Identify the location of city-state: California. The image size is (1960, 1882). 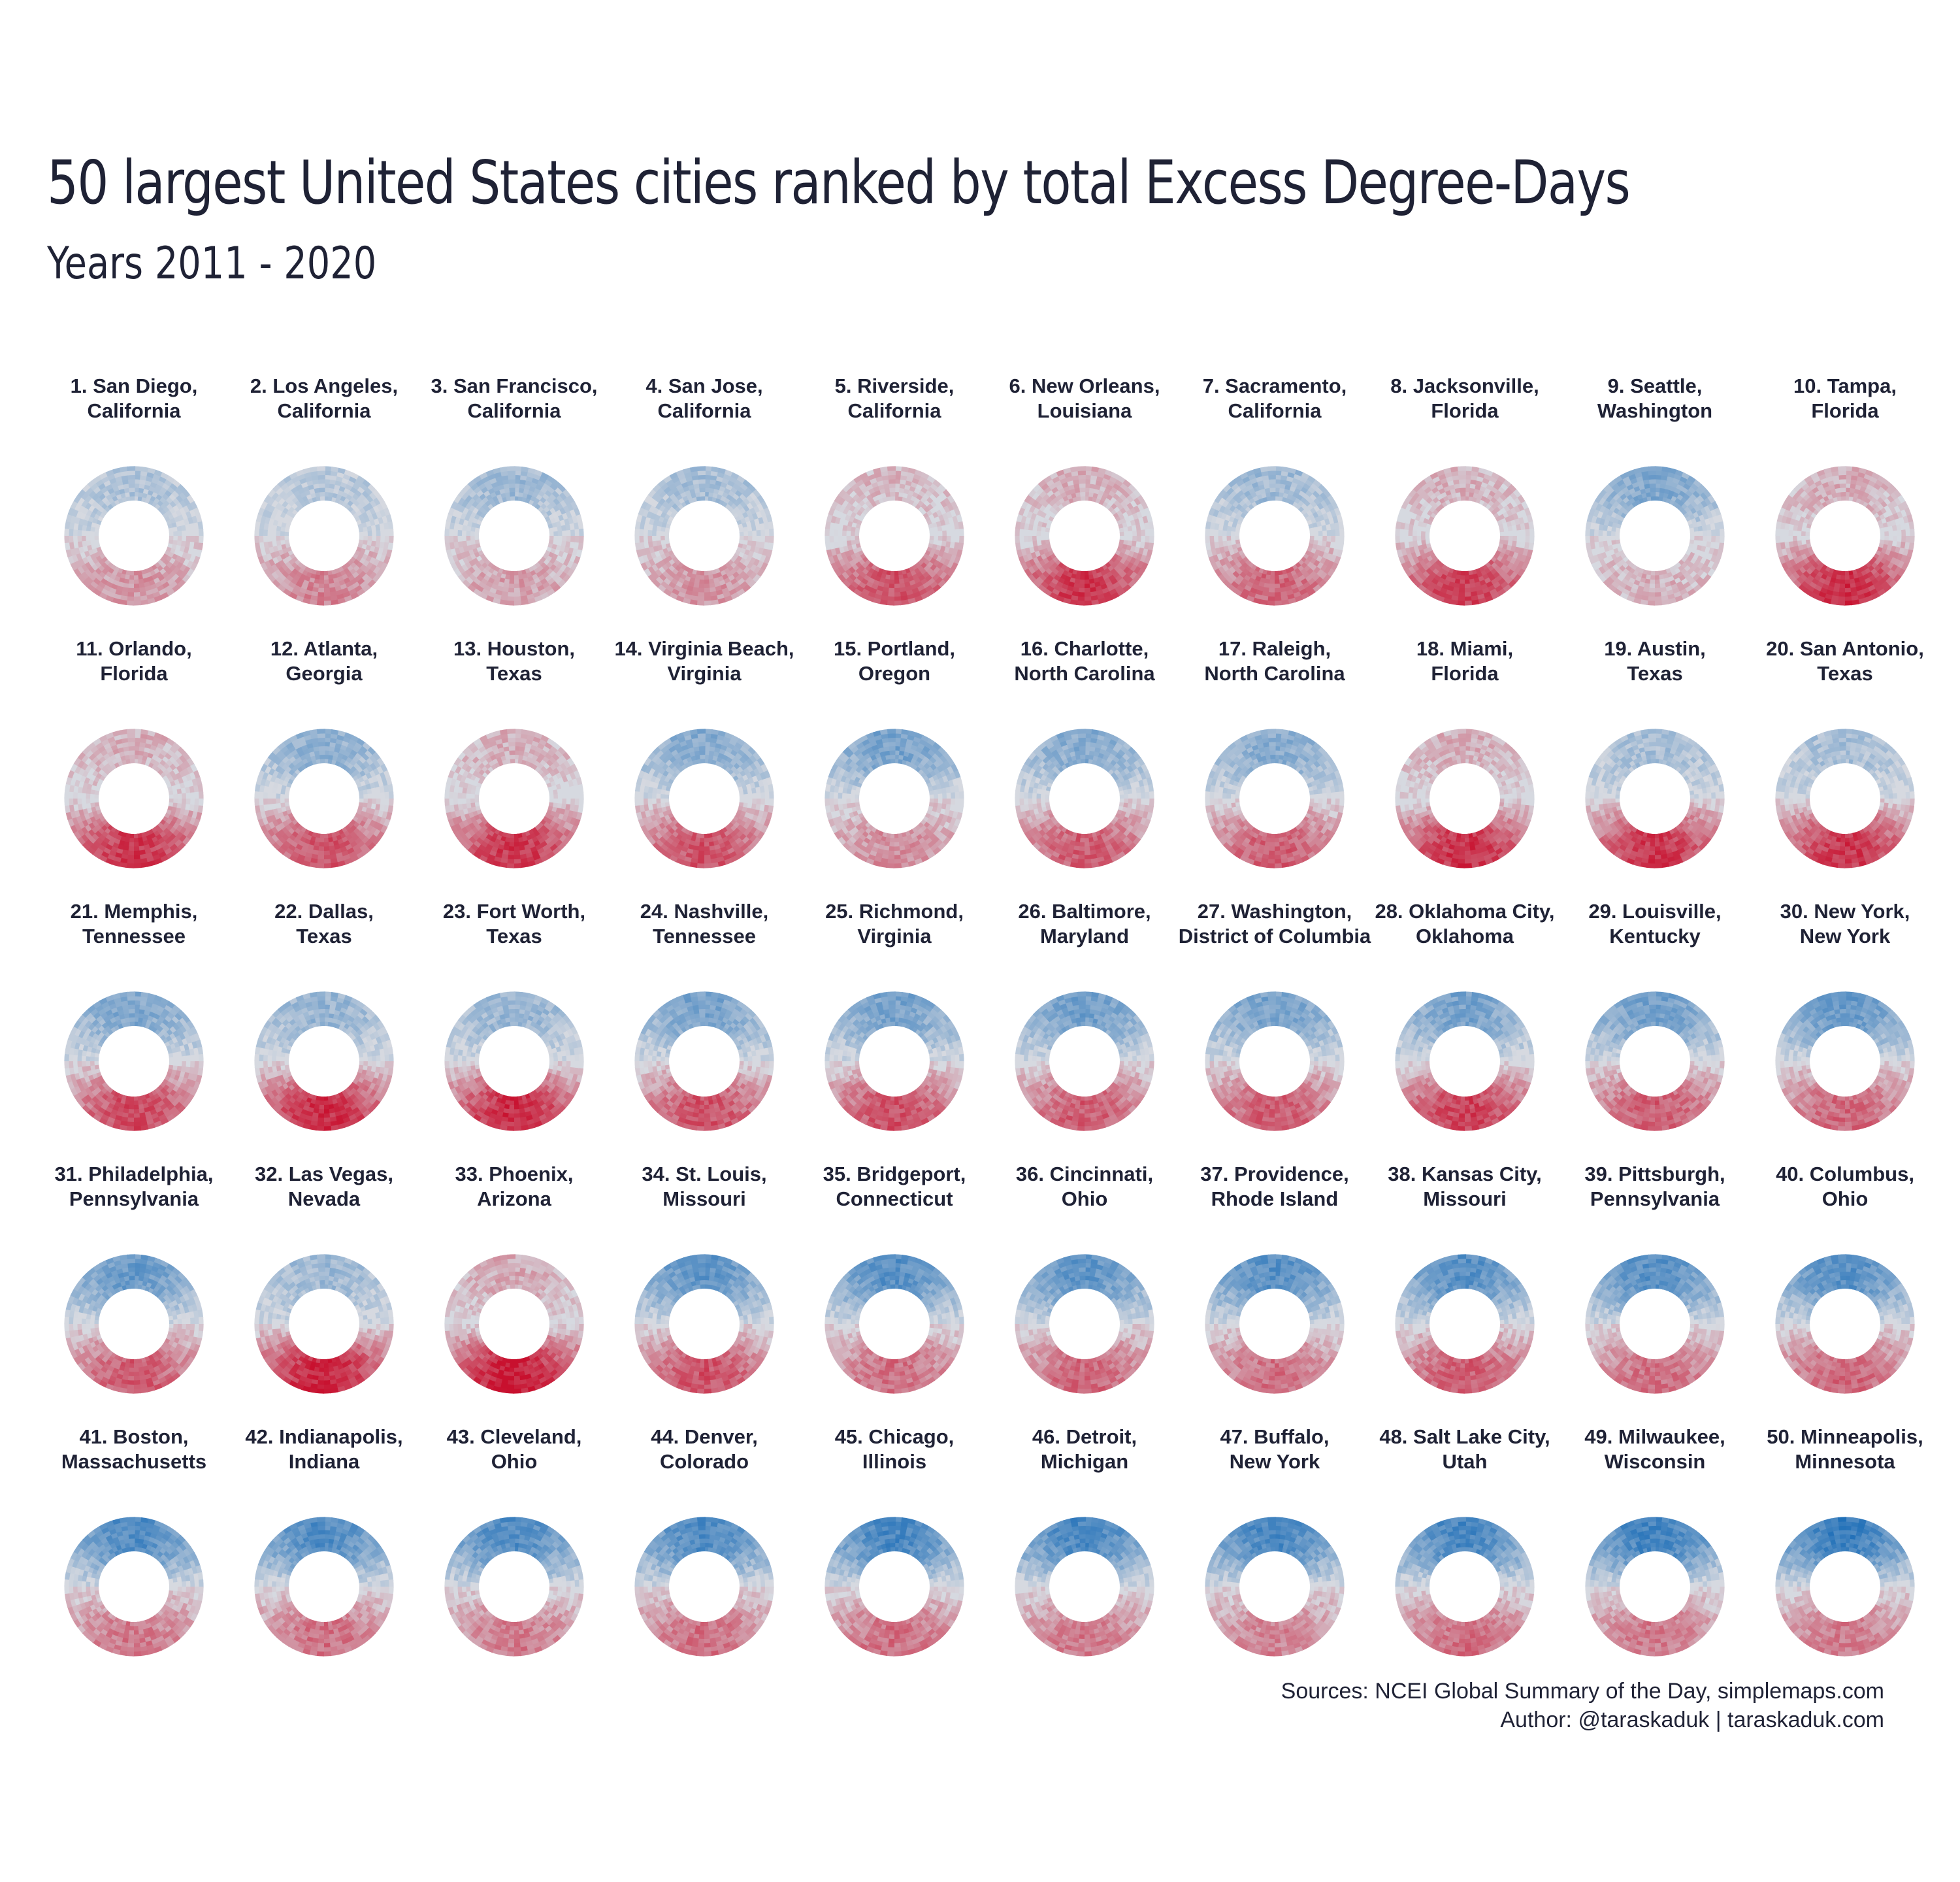
(1274, 411).